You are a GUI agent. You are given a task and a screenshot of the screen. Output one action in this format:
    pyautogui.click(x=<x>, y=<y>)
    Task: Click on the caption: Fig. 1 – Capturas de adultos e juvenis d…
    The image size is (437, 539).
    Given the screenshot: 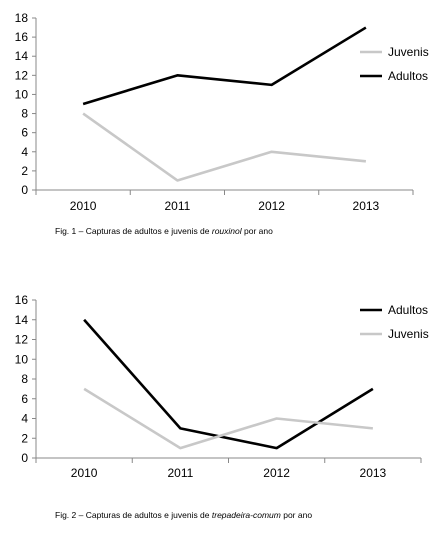 What is the action you would take?
    pyautogui.click(x=164, y=231)
    